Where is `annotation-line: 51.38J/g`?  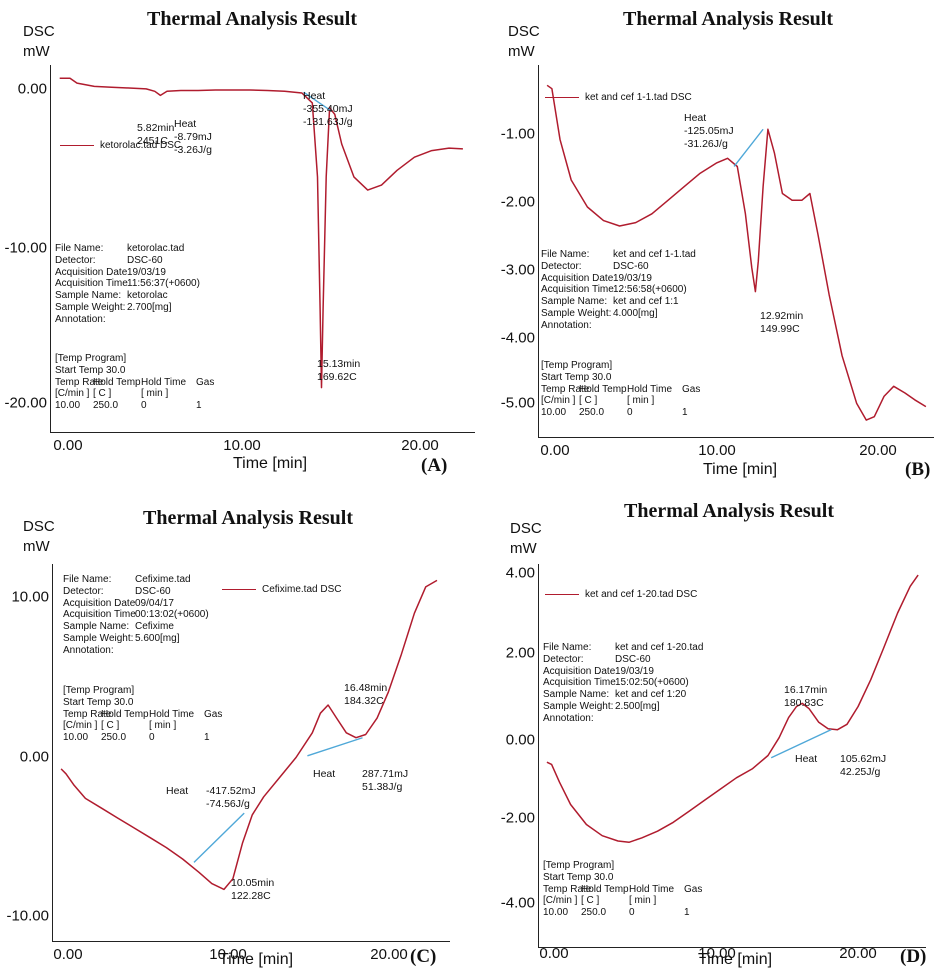 annotation-line: 51.38J/g is located at coordinates (382, 787).